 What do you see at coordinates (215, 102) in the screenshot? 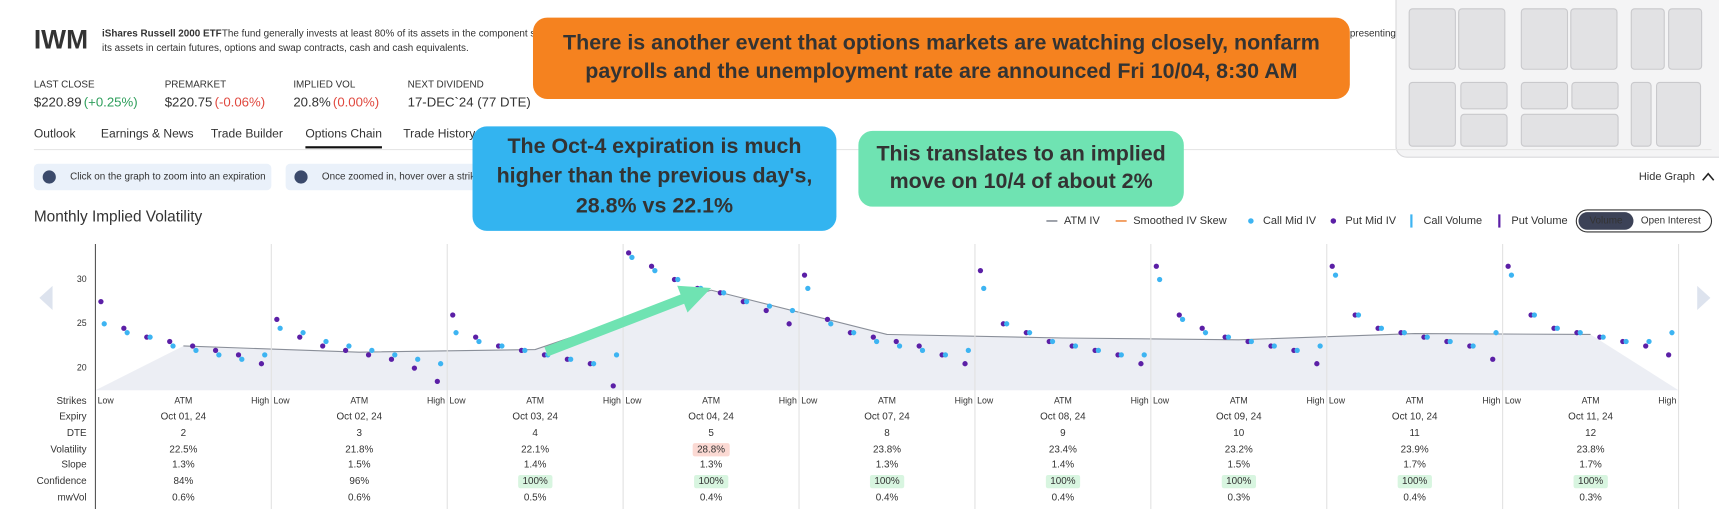
I see `stat-value: $220.75 (-0.06%)` at bounding box center [215, 102].